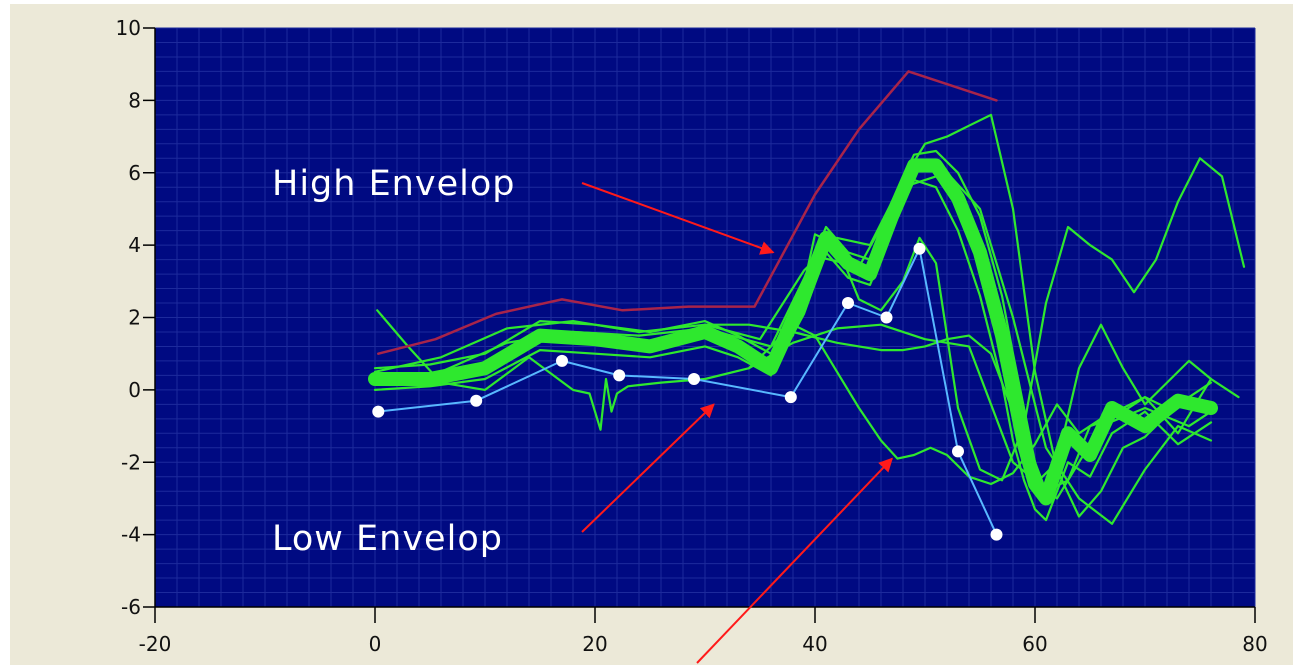 The height and width of the screenshot is (665, 1299). What do you see at coordinates (393, 184) in the screenshot?
I see `high-envelope-label: High Envelop` at bounding box center [393, 184].